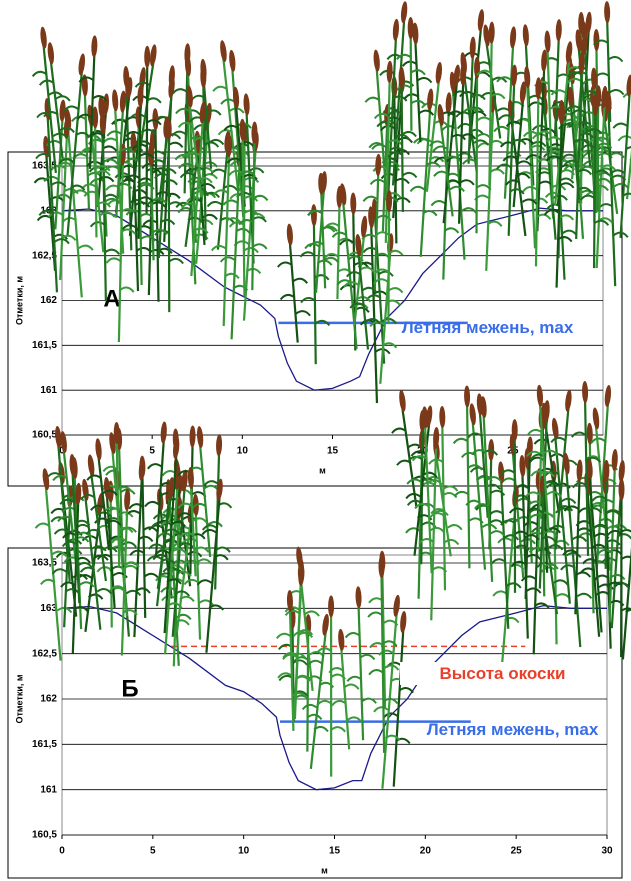  What do you see at coordinates (517, 851) in the screenshot?
I see `x-tick-label: 25` at bounding box center [517, 851].